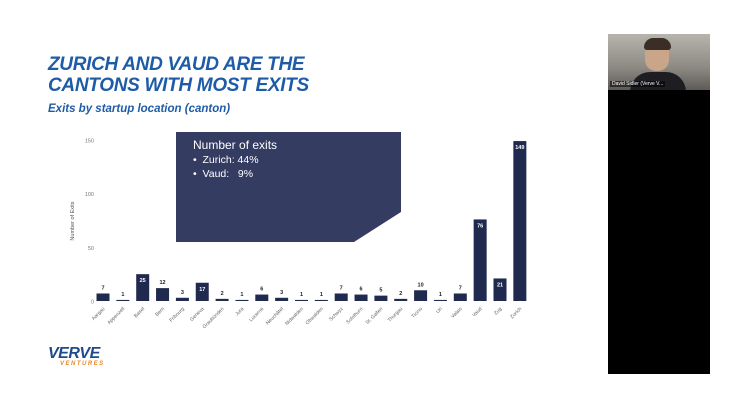  I want to click on x-tick-label: Jura, so click(239, 311).